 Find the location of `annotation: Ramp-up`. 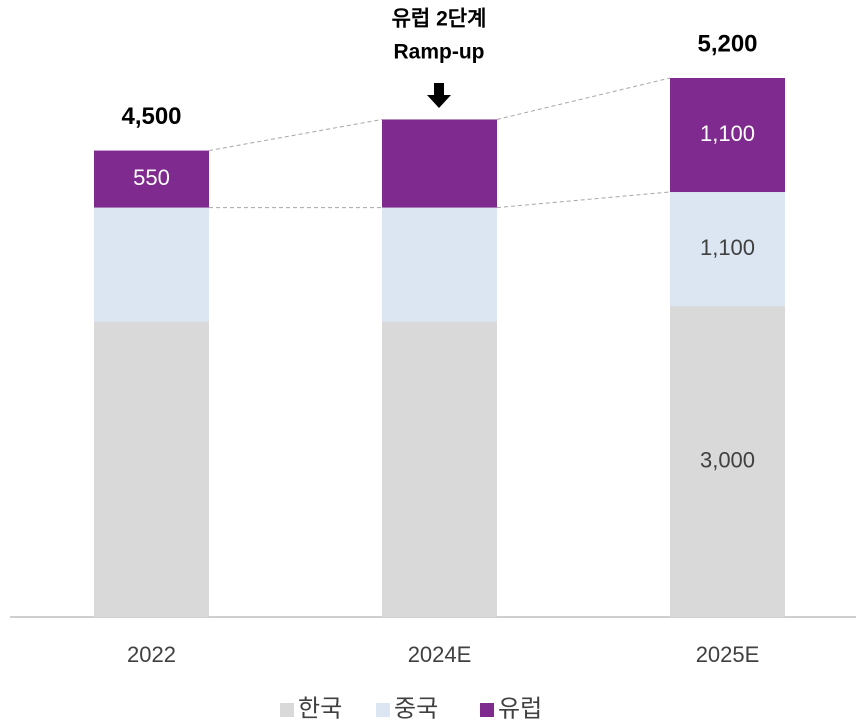

annotation: Ramp-up is located at coordinates (439, 52).